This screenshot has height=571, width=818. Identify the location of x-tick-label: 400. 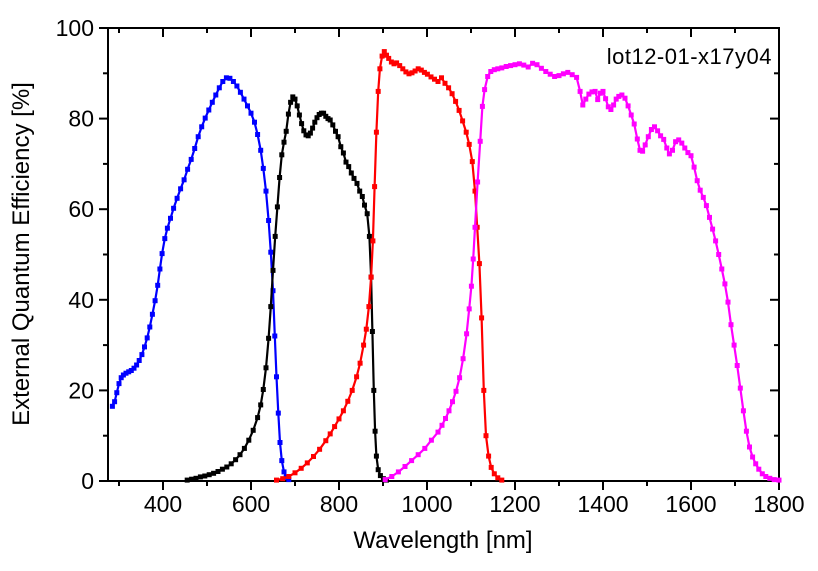
(163, 504).